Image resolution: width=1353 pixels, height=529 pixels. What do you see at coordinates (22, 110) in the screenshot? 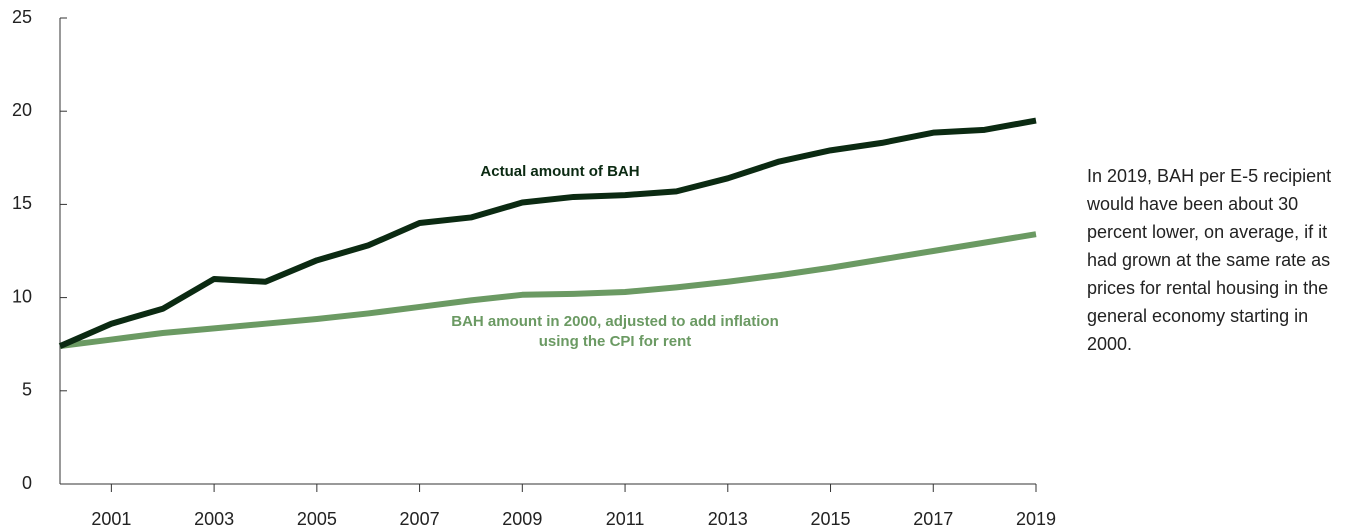
I see `y-tick-label: 20` at bounding box center [22, 110].